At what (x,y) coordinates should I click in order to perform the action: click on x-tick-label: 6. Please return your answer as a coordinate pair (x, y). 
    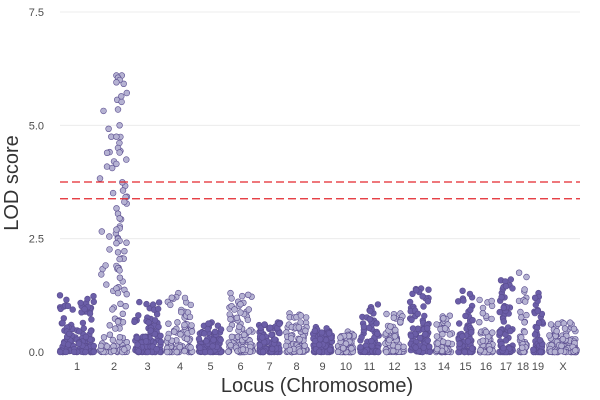
    Looking at the image, I should click on (240, 367).